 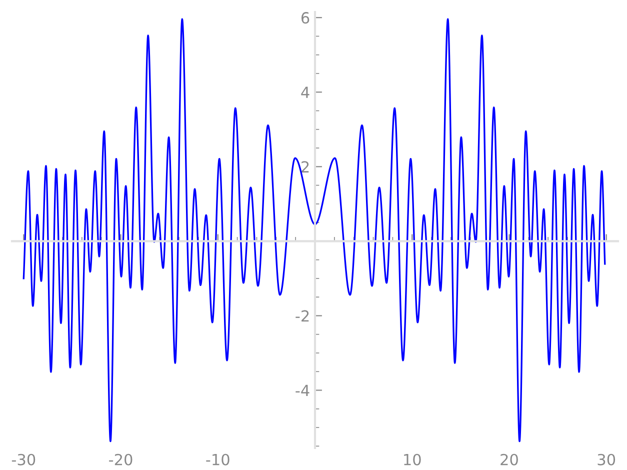 What do you see at coordinates (218, 460) in the screenshot?
I see `x-tick-label: -10` at bounding box center [218, 460].